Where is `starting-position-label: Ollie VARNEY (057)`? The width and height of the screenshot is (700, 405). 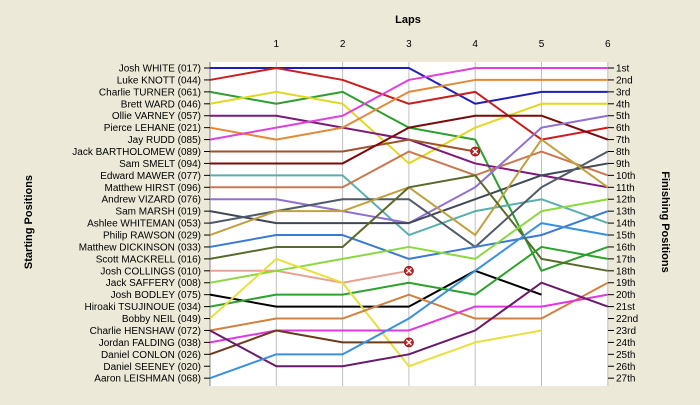 starting-position-label: Ollie VARNEY (057) is located at coordinates (156, 116).